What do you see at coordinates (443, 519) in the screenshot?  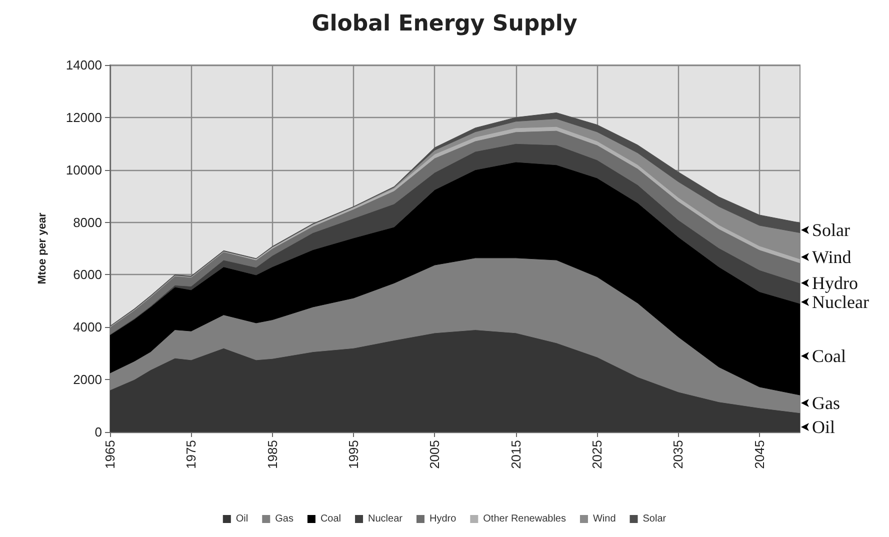 I see `legend-label: Hydro` at bounding box center [443, 519].